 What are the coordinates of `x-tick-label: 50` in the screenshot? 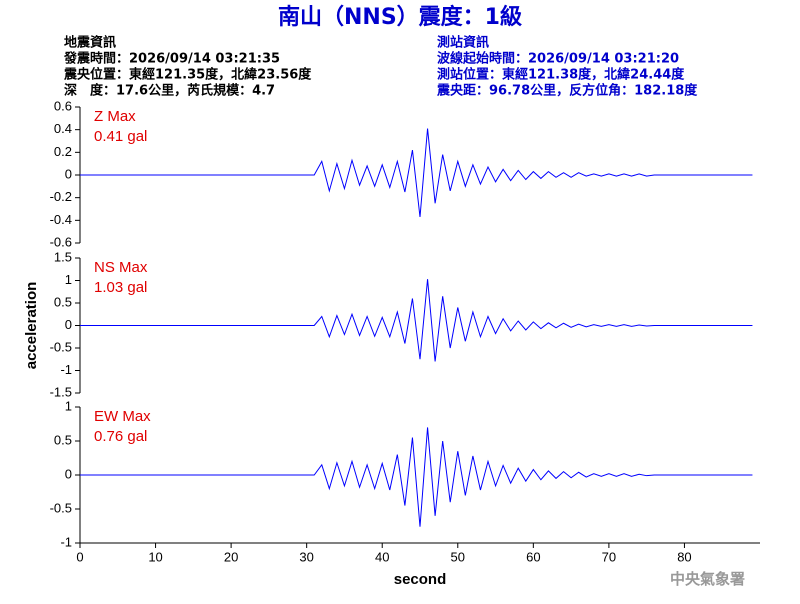 It's located at (458, 556).